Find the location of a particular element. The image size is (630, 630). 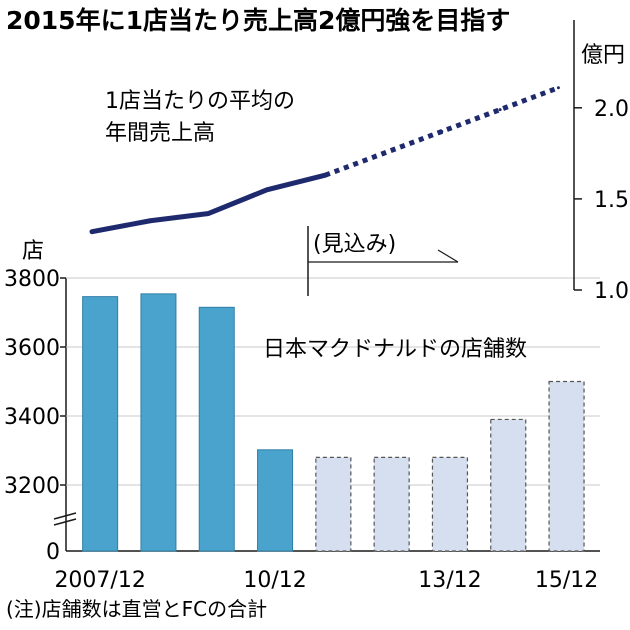

bar-y-unit: 店 is located at coordinates (33, 251).